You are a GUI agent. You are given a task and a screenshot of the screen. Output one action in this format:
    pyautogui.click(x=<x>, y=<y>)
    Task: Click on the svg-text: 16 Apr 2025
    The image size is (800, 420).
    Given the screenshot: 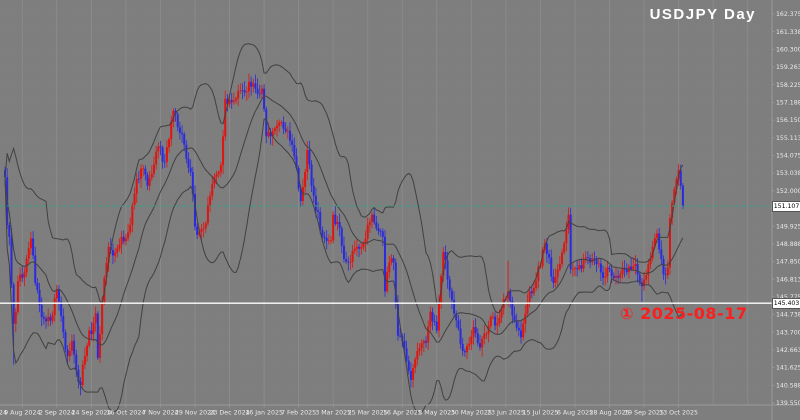 What is the action you would take?
    pyautogui.click(x=402, y=413)
    